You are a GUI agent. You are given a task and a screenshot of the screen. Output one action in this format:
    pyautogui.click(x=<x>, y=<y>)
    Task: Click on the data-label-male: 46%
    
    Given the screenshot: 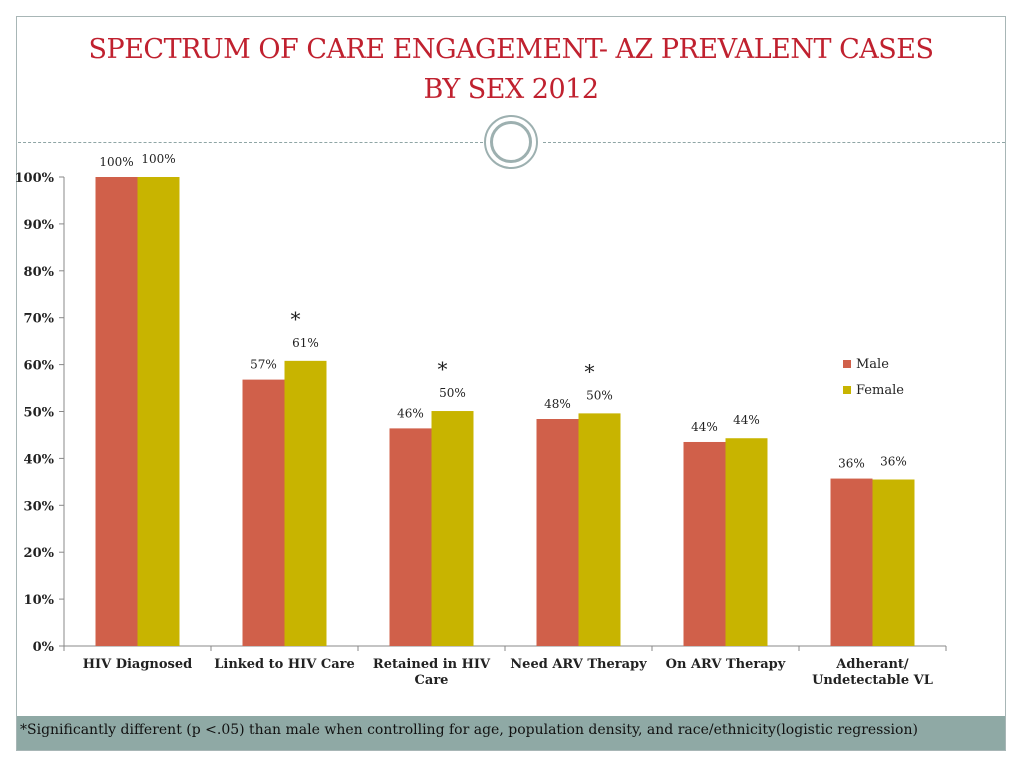 What is the action you would take?
    pyautogui.click(x=410, y=413)
    